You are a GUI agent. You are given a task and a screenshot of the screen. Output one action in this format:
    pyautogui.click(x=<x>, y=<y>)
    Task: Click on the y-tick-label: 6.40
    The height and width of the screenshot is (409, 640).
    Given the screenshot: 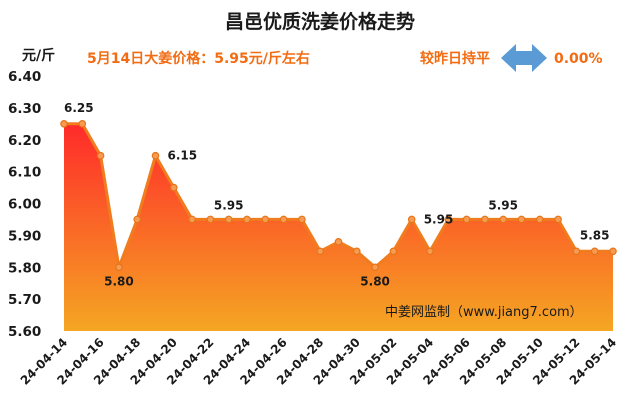 What is the action you would take?
    pyautogui.click(x=24, y=77)
    